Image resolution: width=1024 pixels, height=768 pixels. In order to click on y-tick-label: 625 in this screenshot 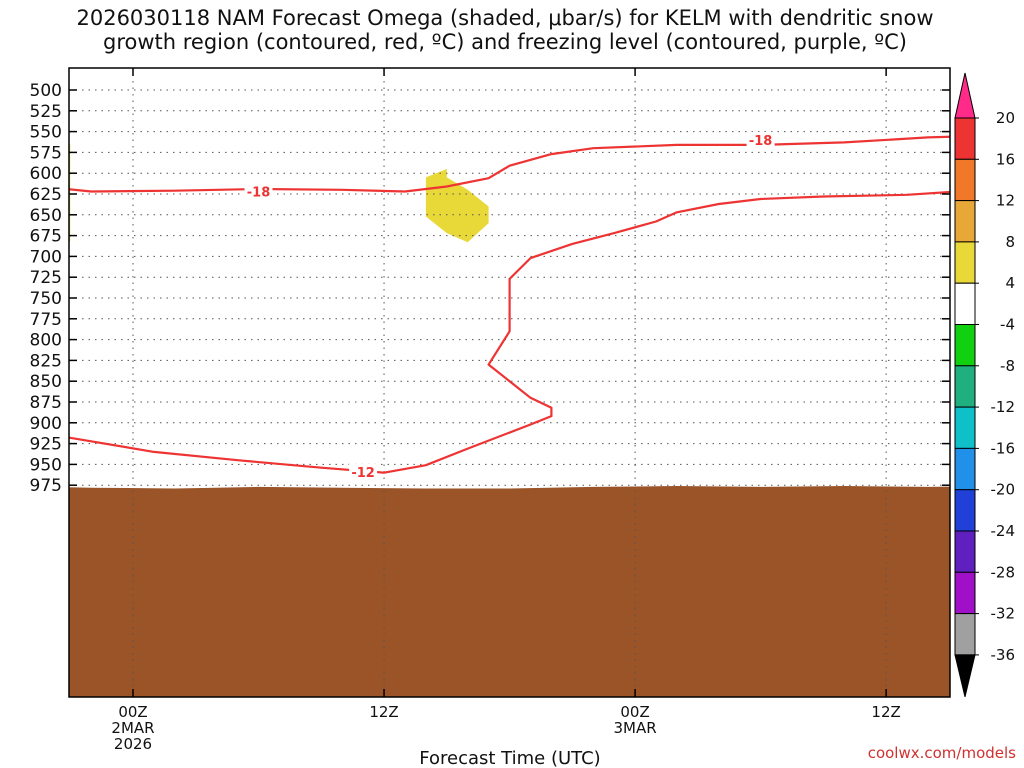, I will do `click(46, 195)`.